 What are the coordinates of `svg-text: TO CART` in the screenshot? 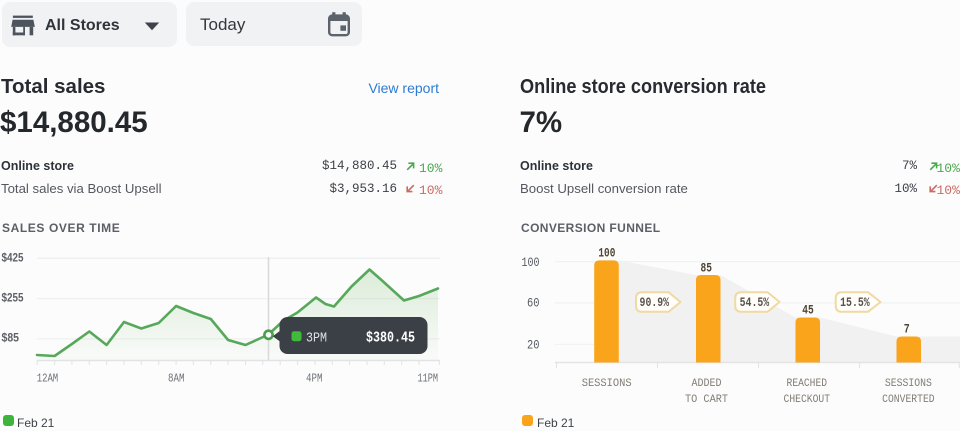 It's located at (706, 400).